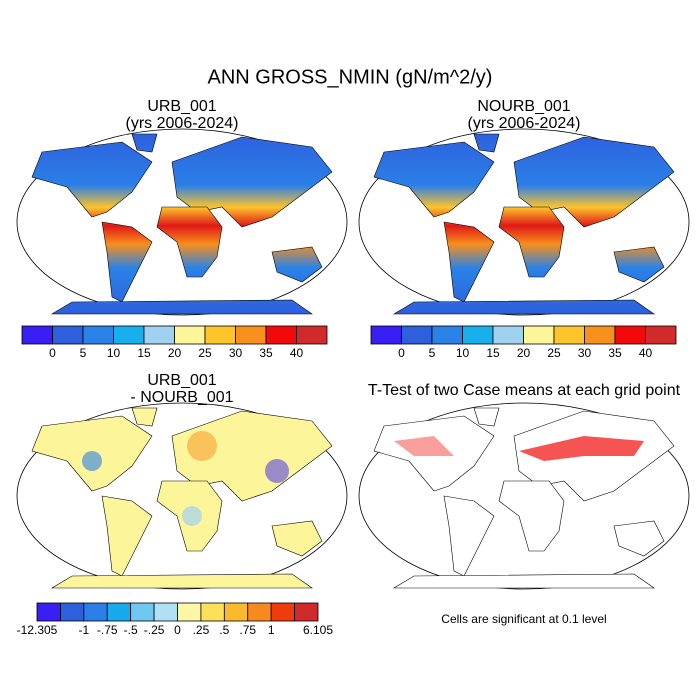 The image size is (700, 700). Describe the element at coordinates (107, 630) in the screenshot. I see `colorbar-label: -.75` at that location.